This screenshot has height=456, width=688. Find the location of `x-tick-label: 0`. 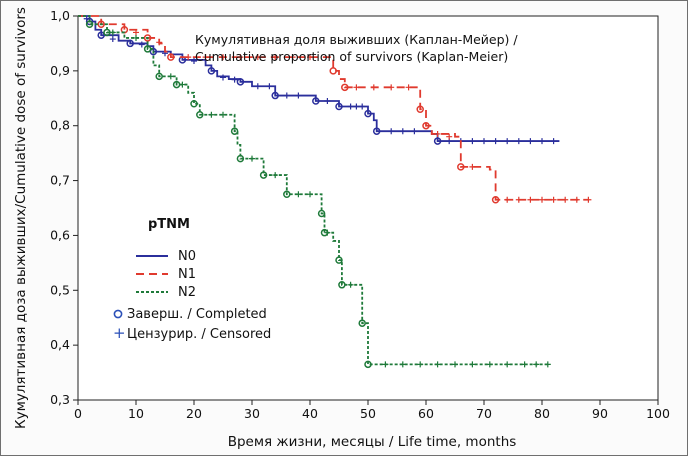

x-tick-label: 0 is located at coordinates (78, 413).